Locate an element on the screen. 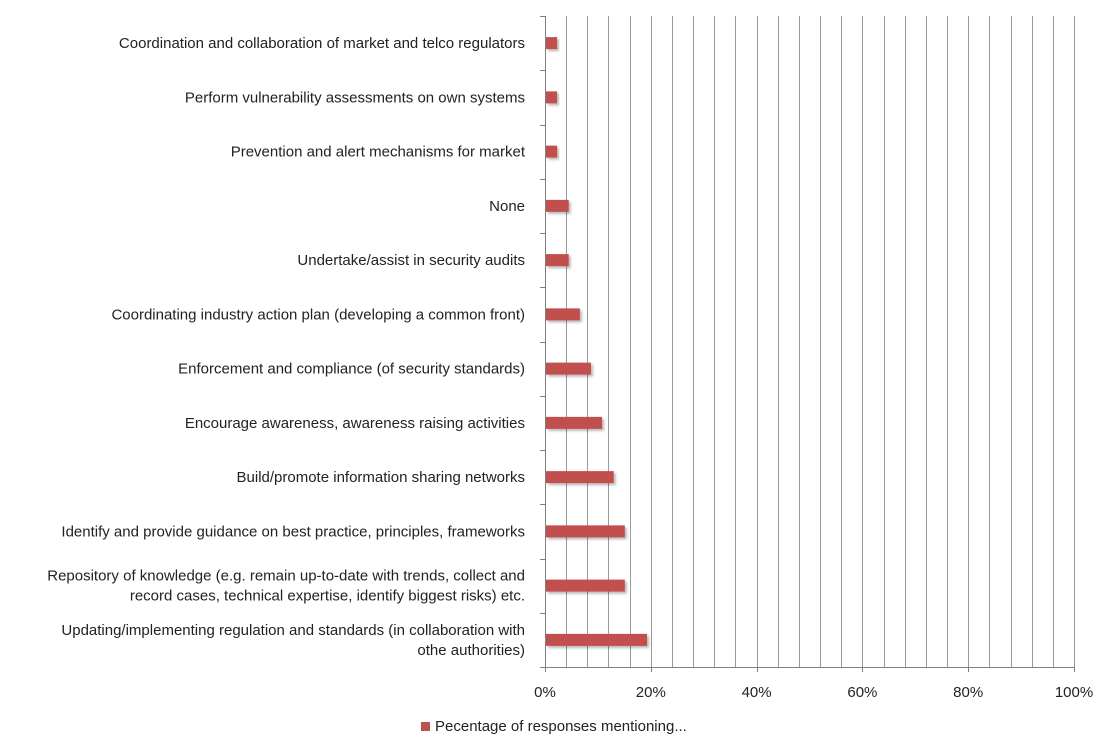 The height and width of the screenshot is (740, 1094). bars is located at coordinates (597, 341).